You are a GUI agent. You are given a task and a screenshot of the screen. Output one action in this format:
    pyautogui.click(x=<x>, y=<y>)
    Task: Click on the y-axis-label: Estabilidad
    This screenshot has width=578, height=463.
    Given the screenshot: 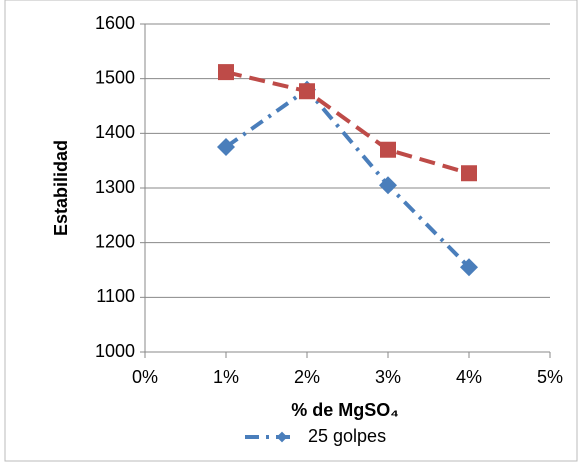 What is the action you would take?
    pyautogui.click(x=61, y=188)
    